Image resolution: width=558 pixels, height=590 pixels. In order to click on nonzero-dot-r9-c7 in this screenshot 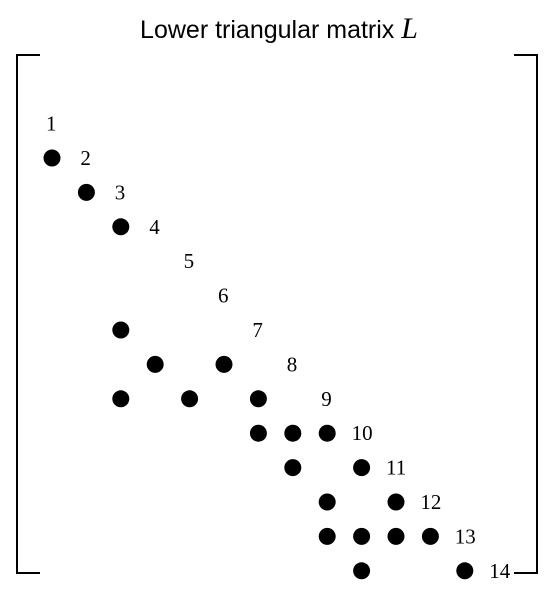, I will do `click(258, 399)`.